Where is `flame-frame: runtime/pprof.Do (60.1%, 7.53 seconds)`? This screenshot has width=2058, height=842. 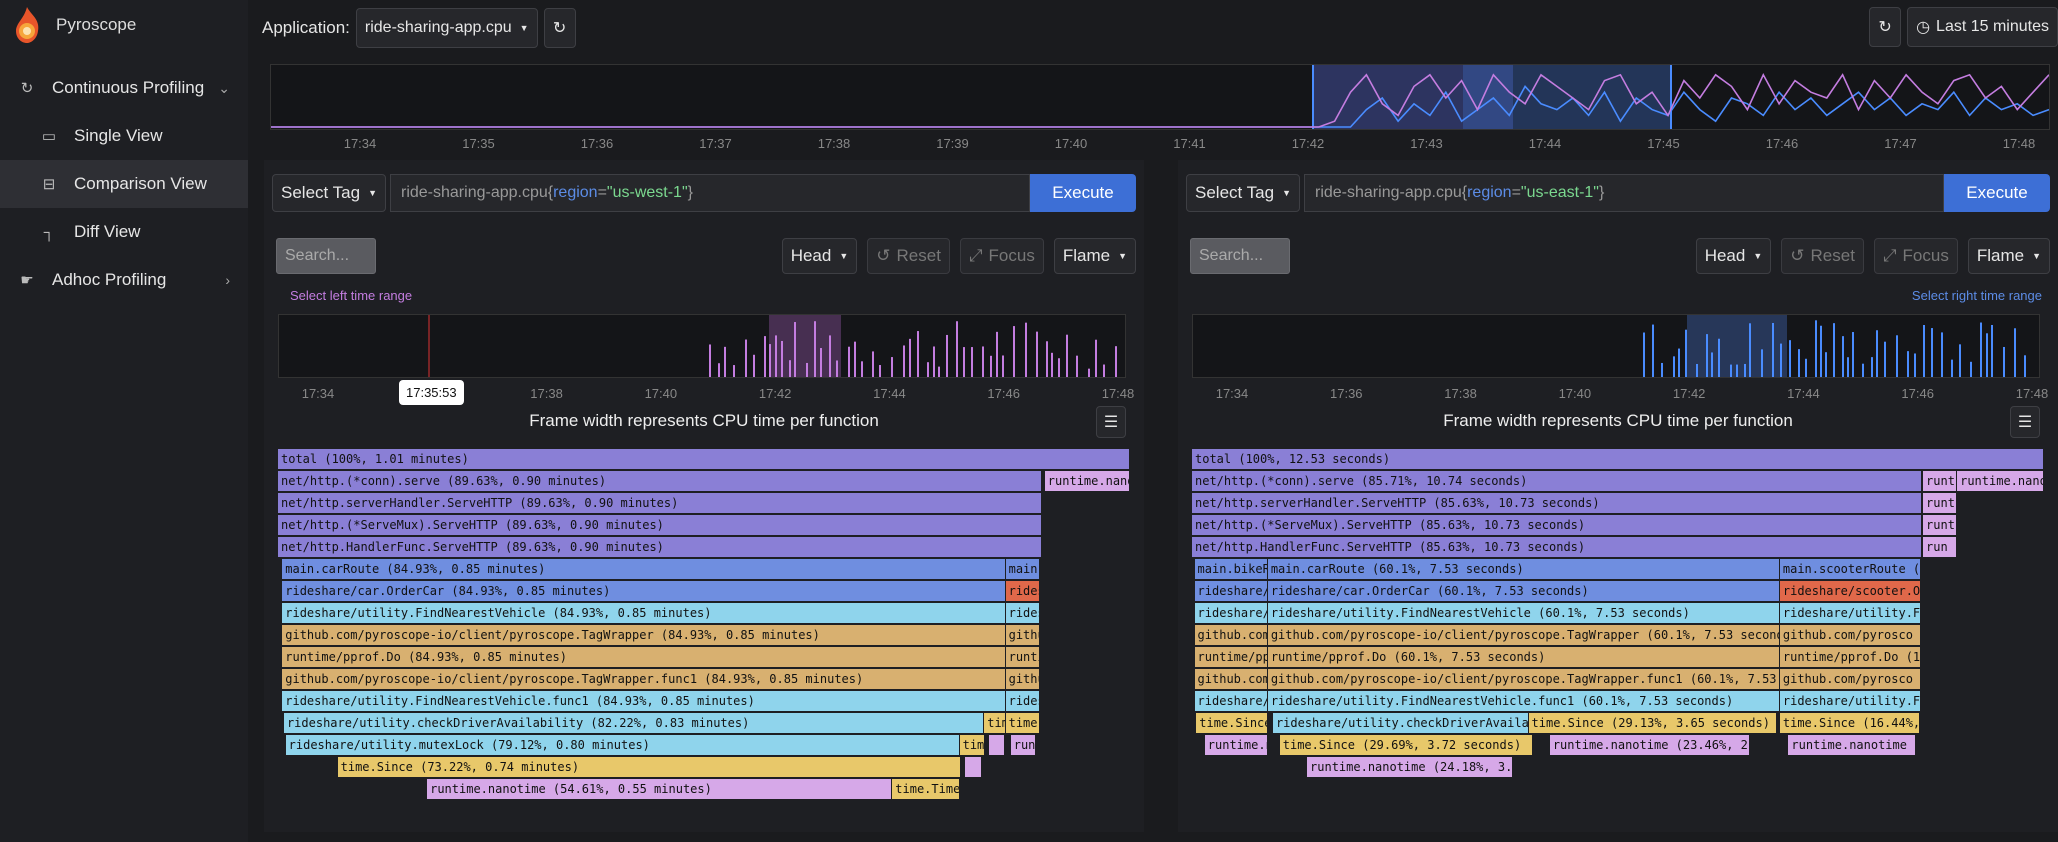
flame-frame: runtime/pprof.Do (60.1%, 7.53 seconds) is located at coordinates (1523, 657).